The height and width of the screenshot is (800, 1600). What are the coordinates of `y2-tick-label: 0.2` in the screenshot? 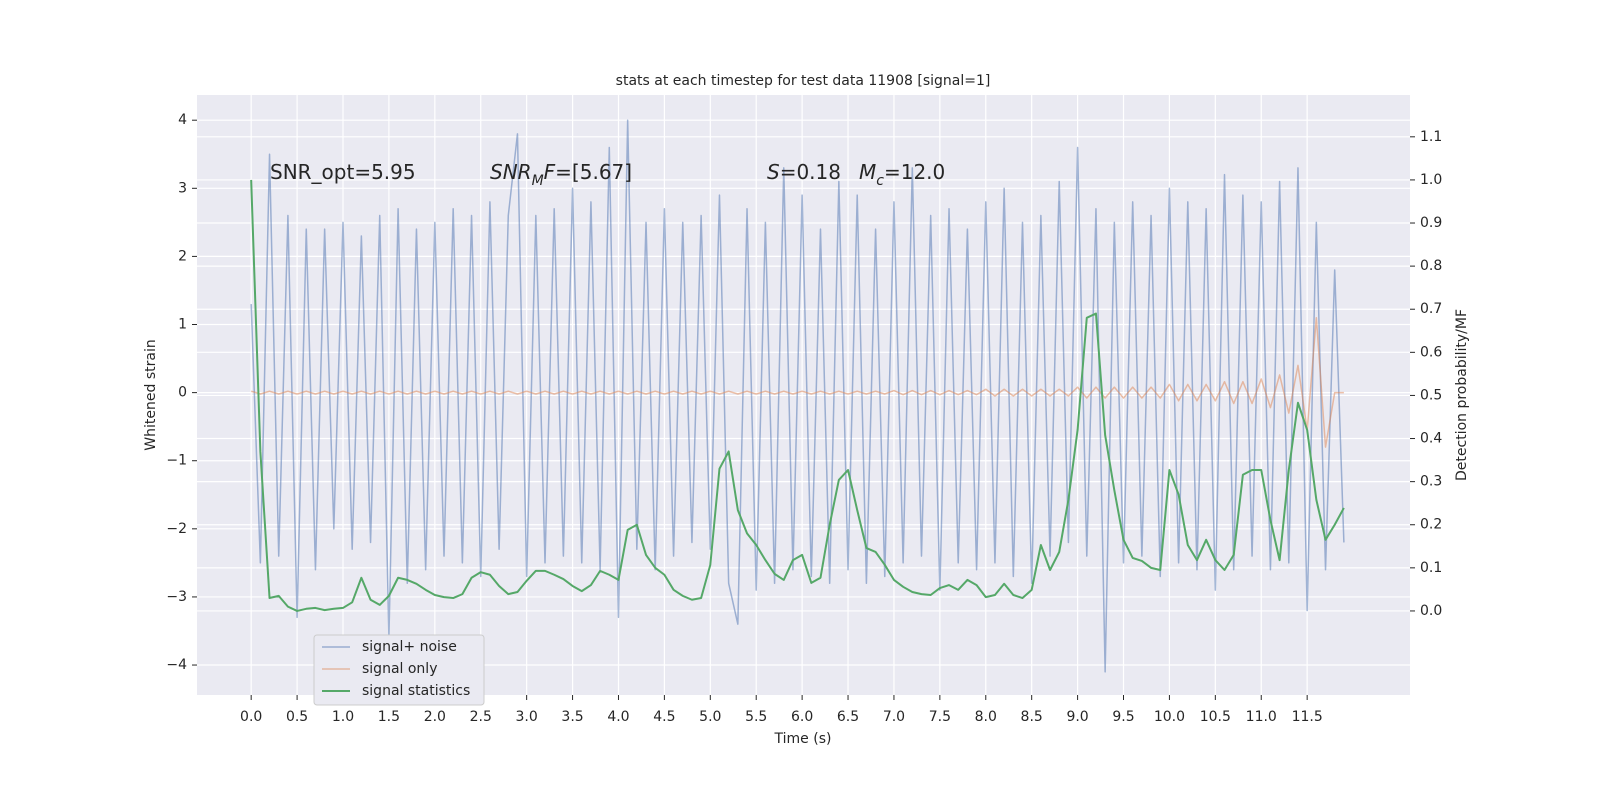 It's located at (1431, 525).